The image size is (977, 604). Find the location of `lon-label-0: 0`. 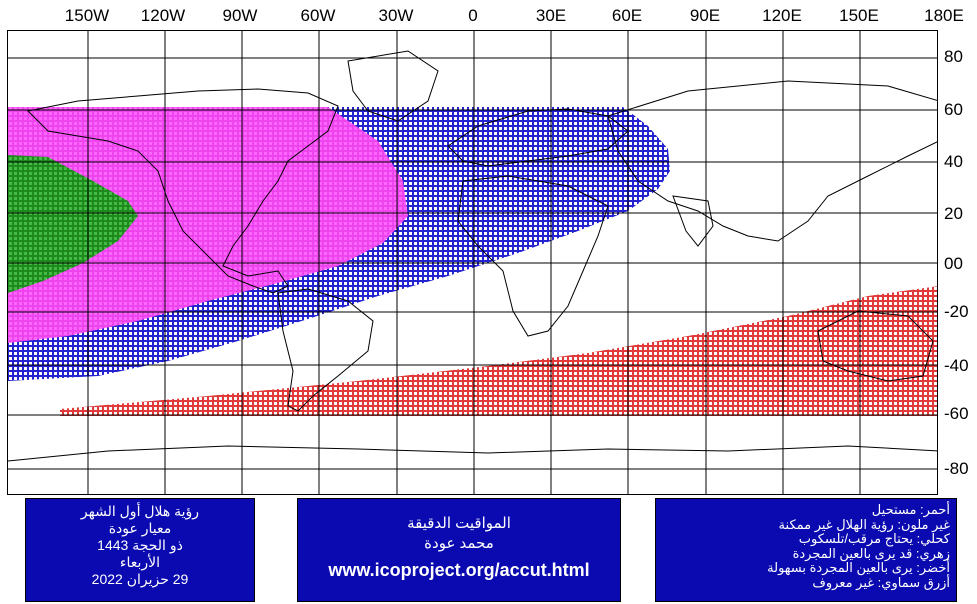

lon-label-0: 0 is located at coordinates (473, 15).